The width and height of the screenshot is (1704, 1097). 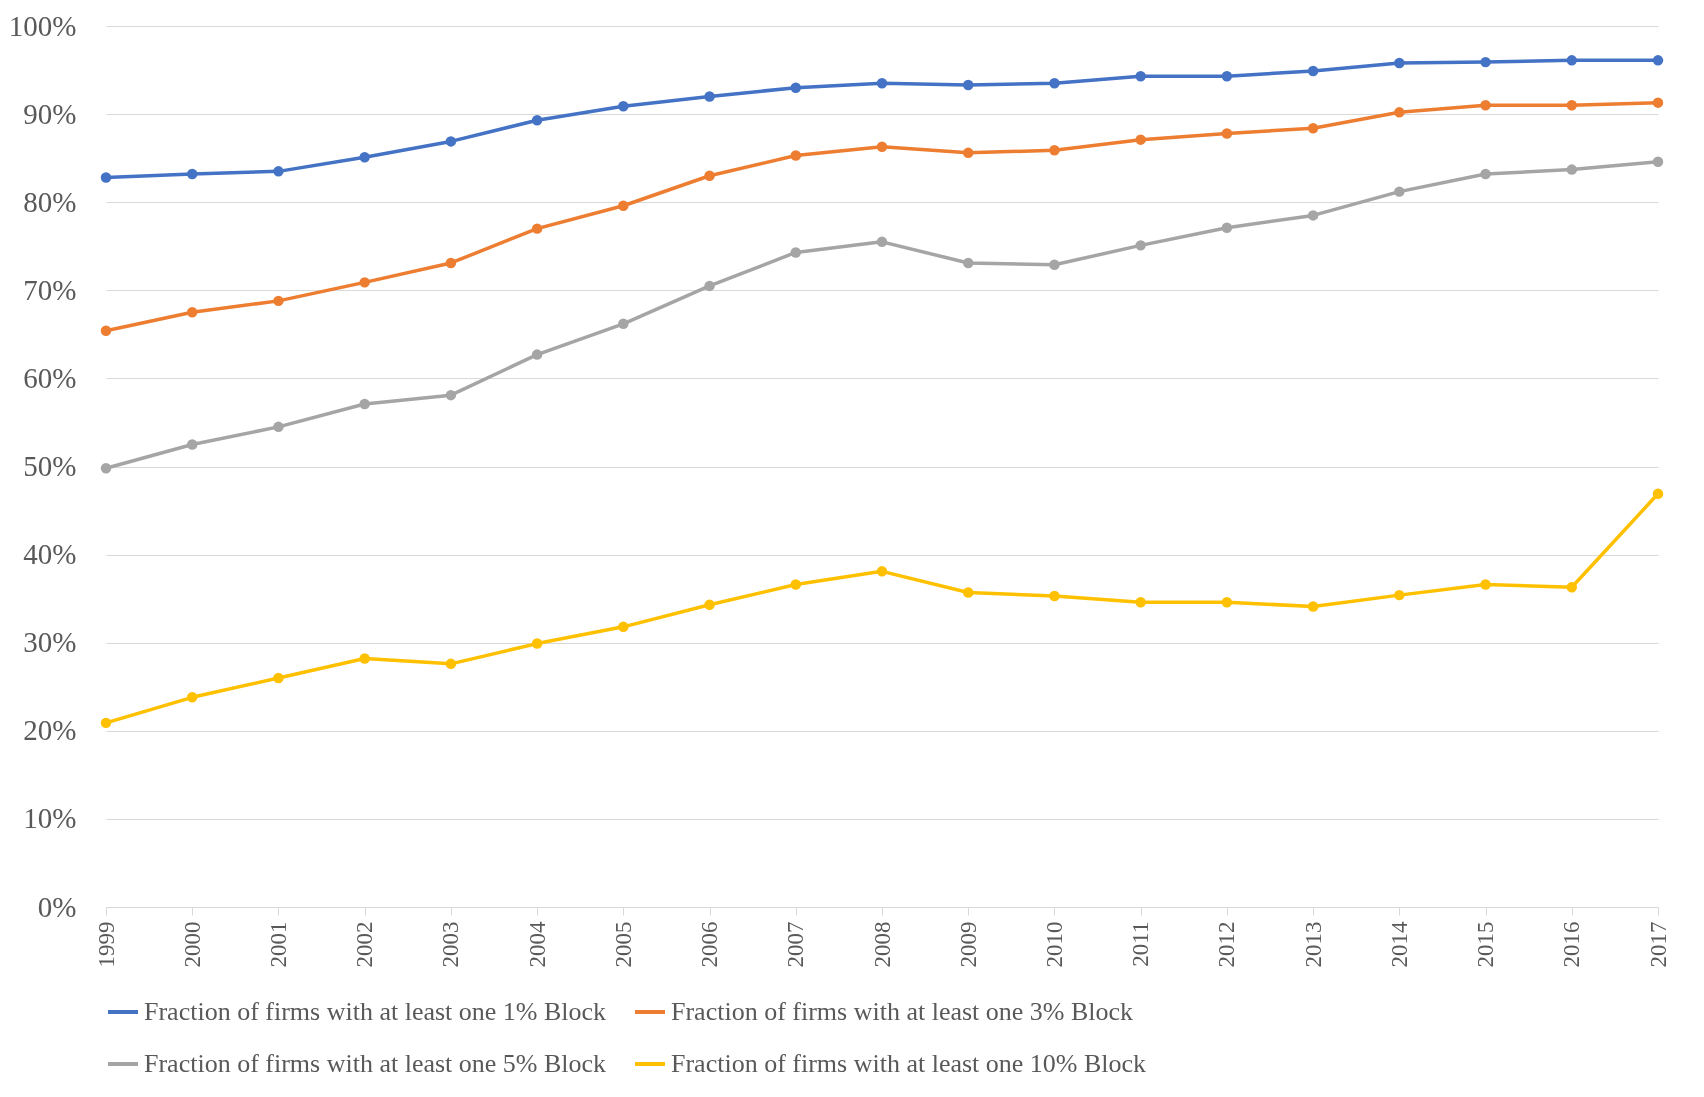 What do you see at coordinates (909, 1063) in the screenshot?
I see `legend-label: Fraction of firms with at least one 10% Block` at bounding box center [909, 1063].